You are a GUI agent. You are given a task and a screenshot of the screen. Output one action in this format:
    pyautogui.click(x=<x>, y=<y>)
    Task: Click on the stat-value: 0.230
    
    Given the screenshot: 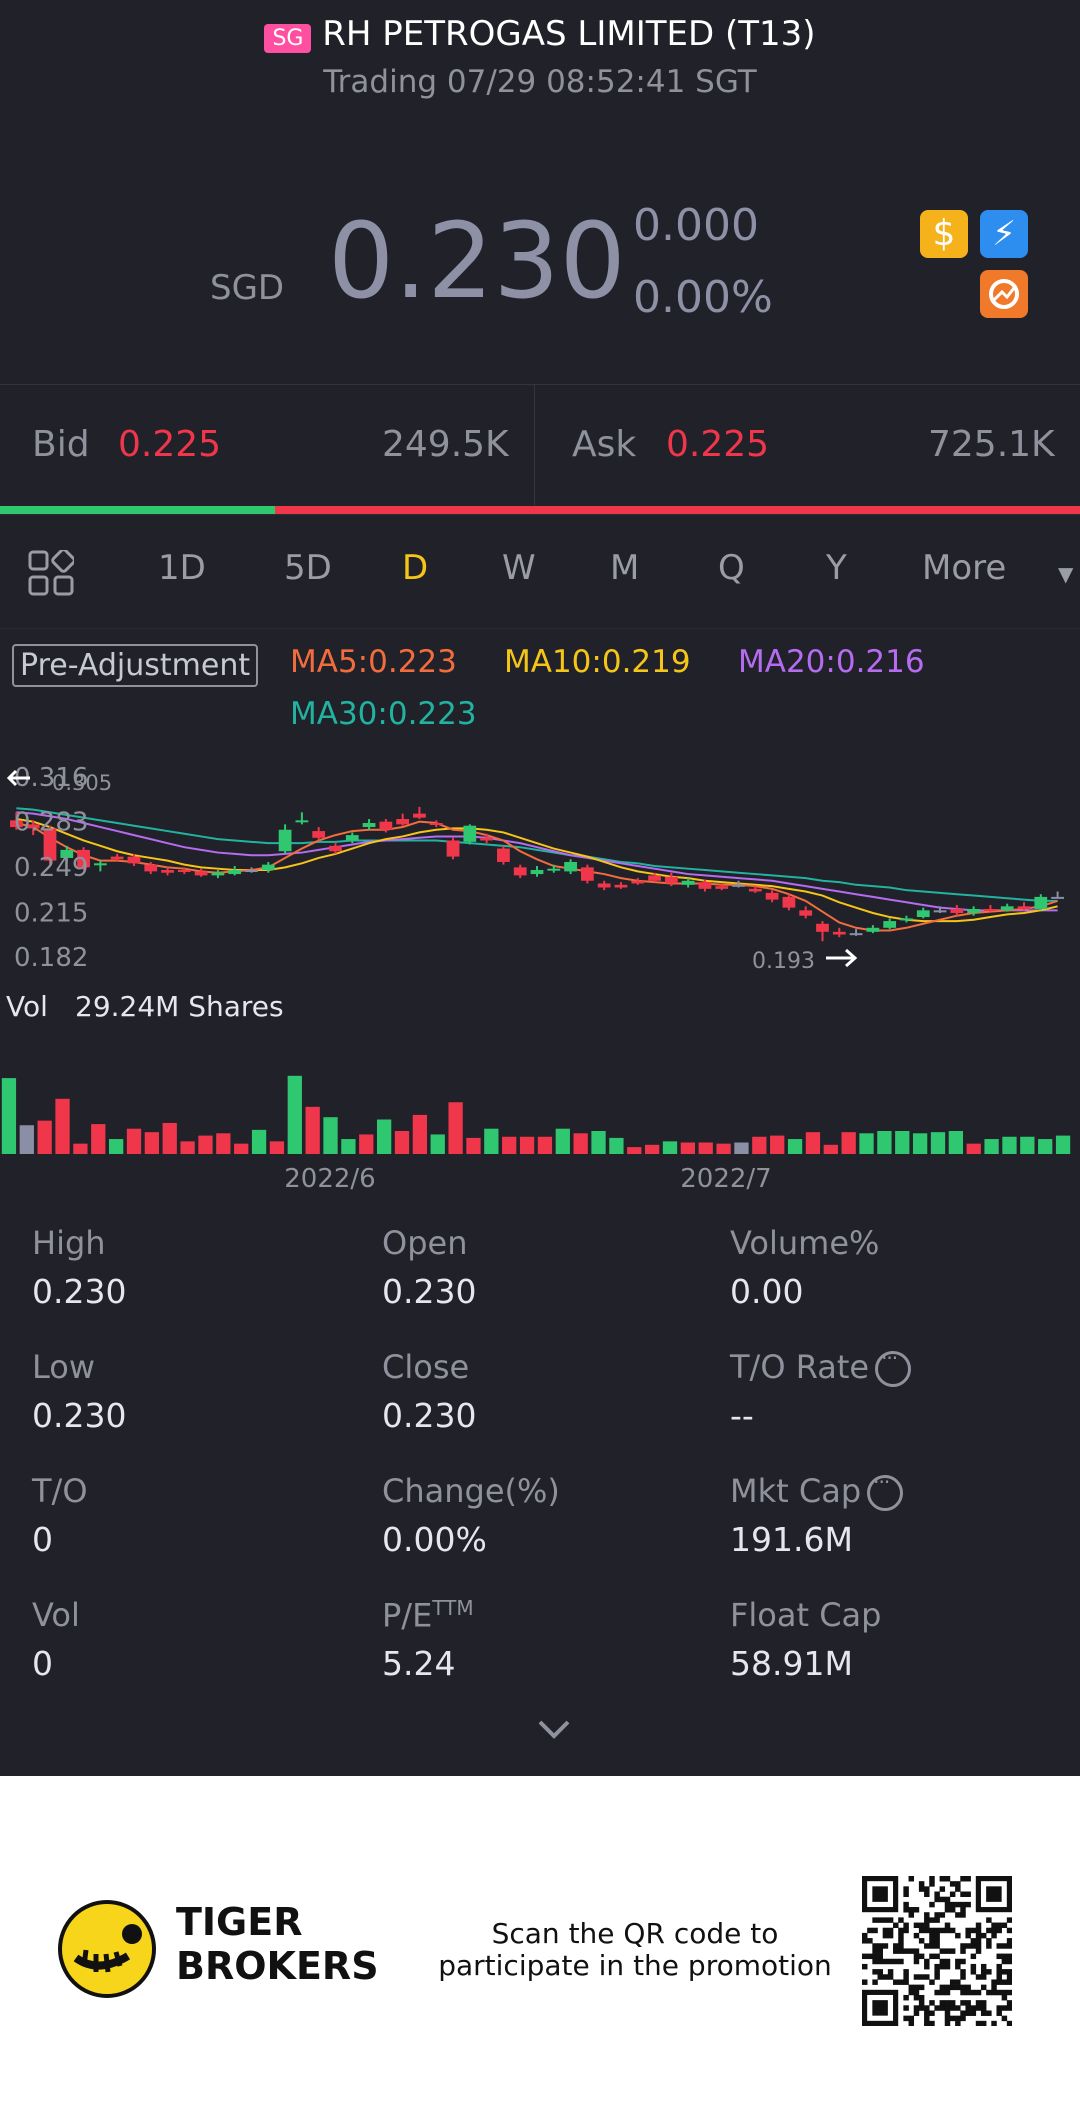 What is the action you would take?
    pyautogui.click(x=79, y=1415)
    